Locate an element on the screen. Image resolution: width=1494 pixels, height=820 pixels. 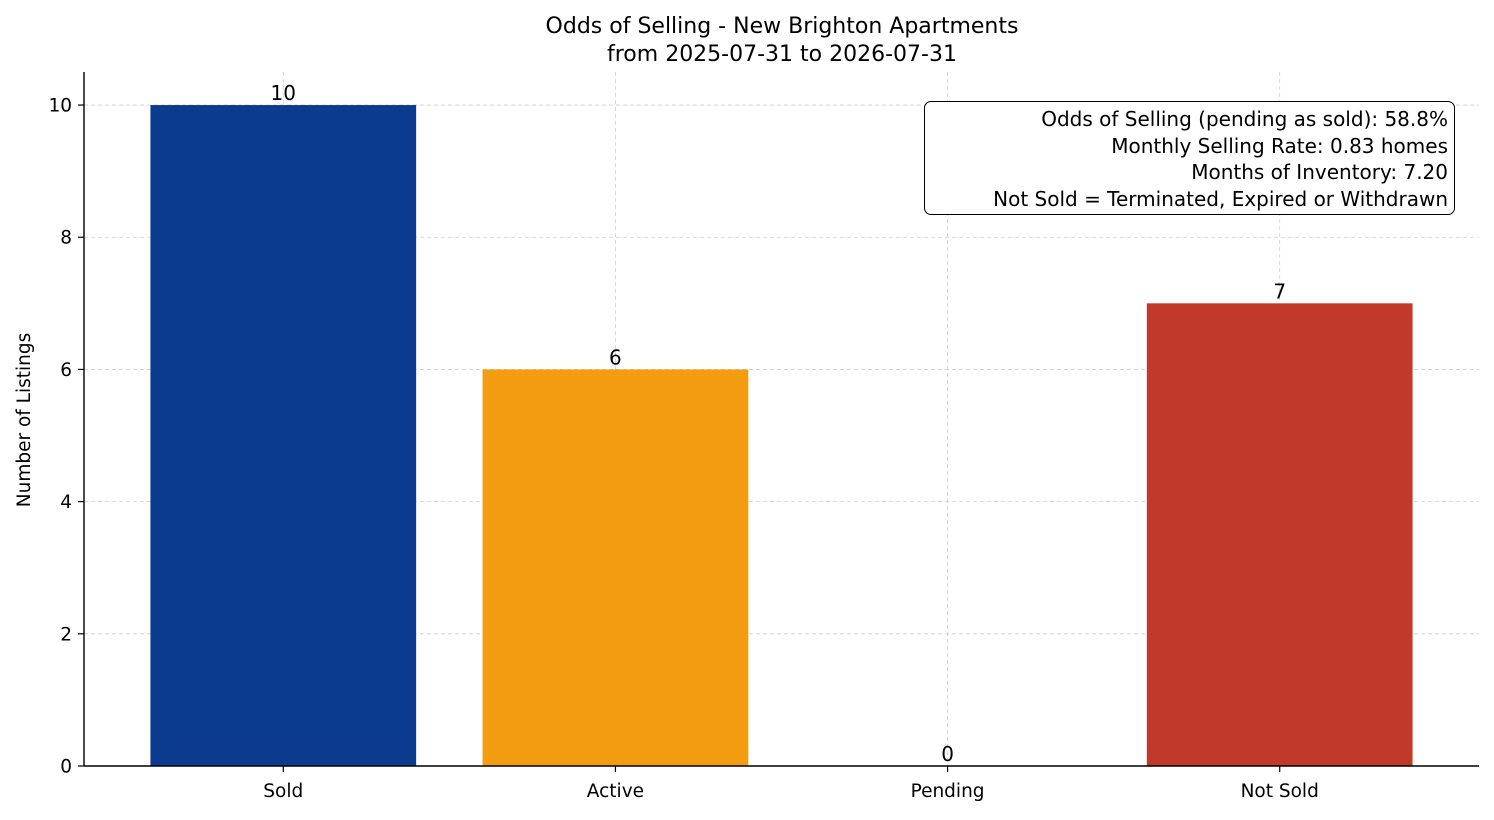
months-of-inventory-text: Months of Inventory: 7.20 is located at coordinates (1319, 172).